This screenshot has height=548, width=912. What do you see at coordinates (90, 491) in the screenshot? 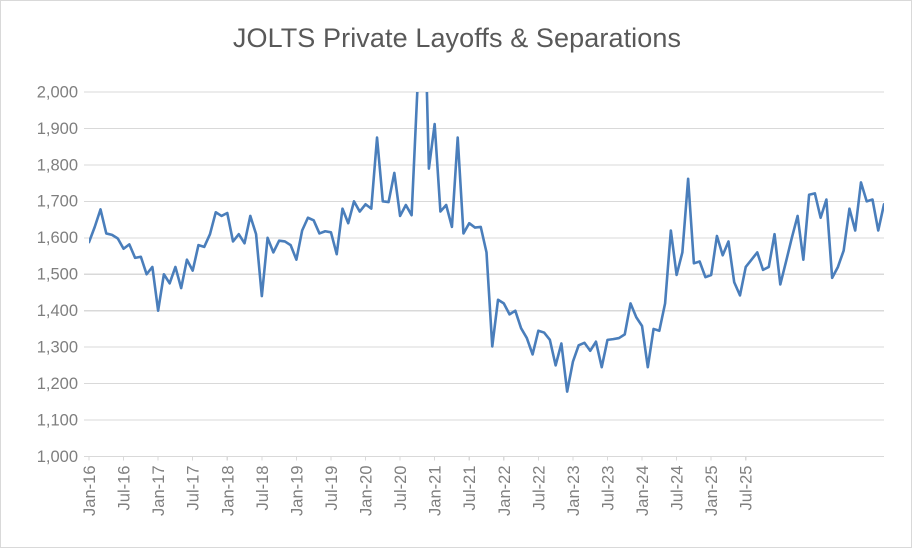
I see `x-axis-tick-label: Jan-16` at bounding box center [90, 491].